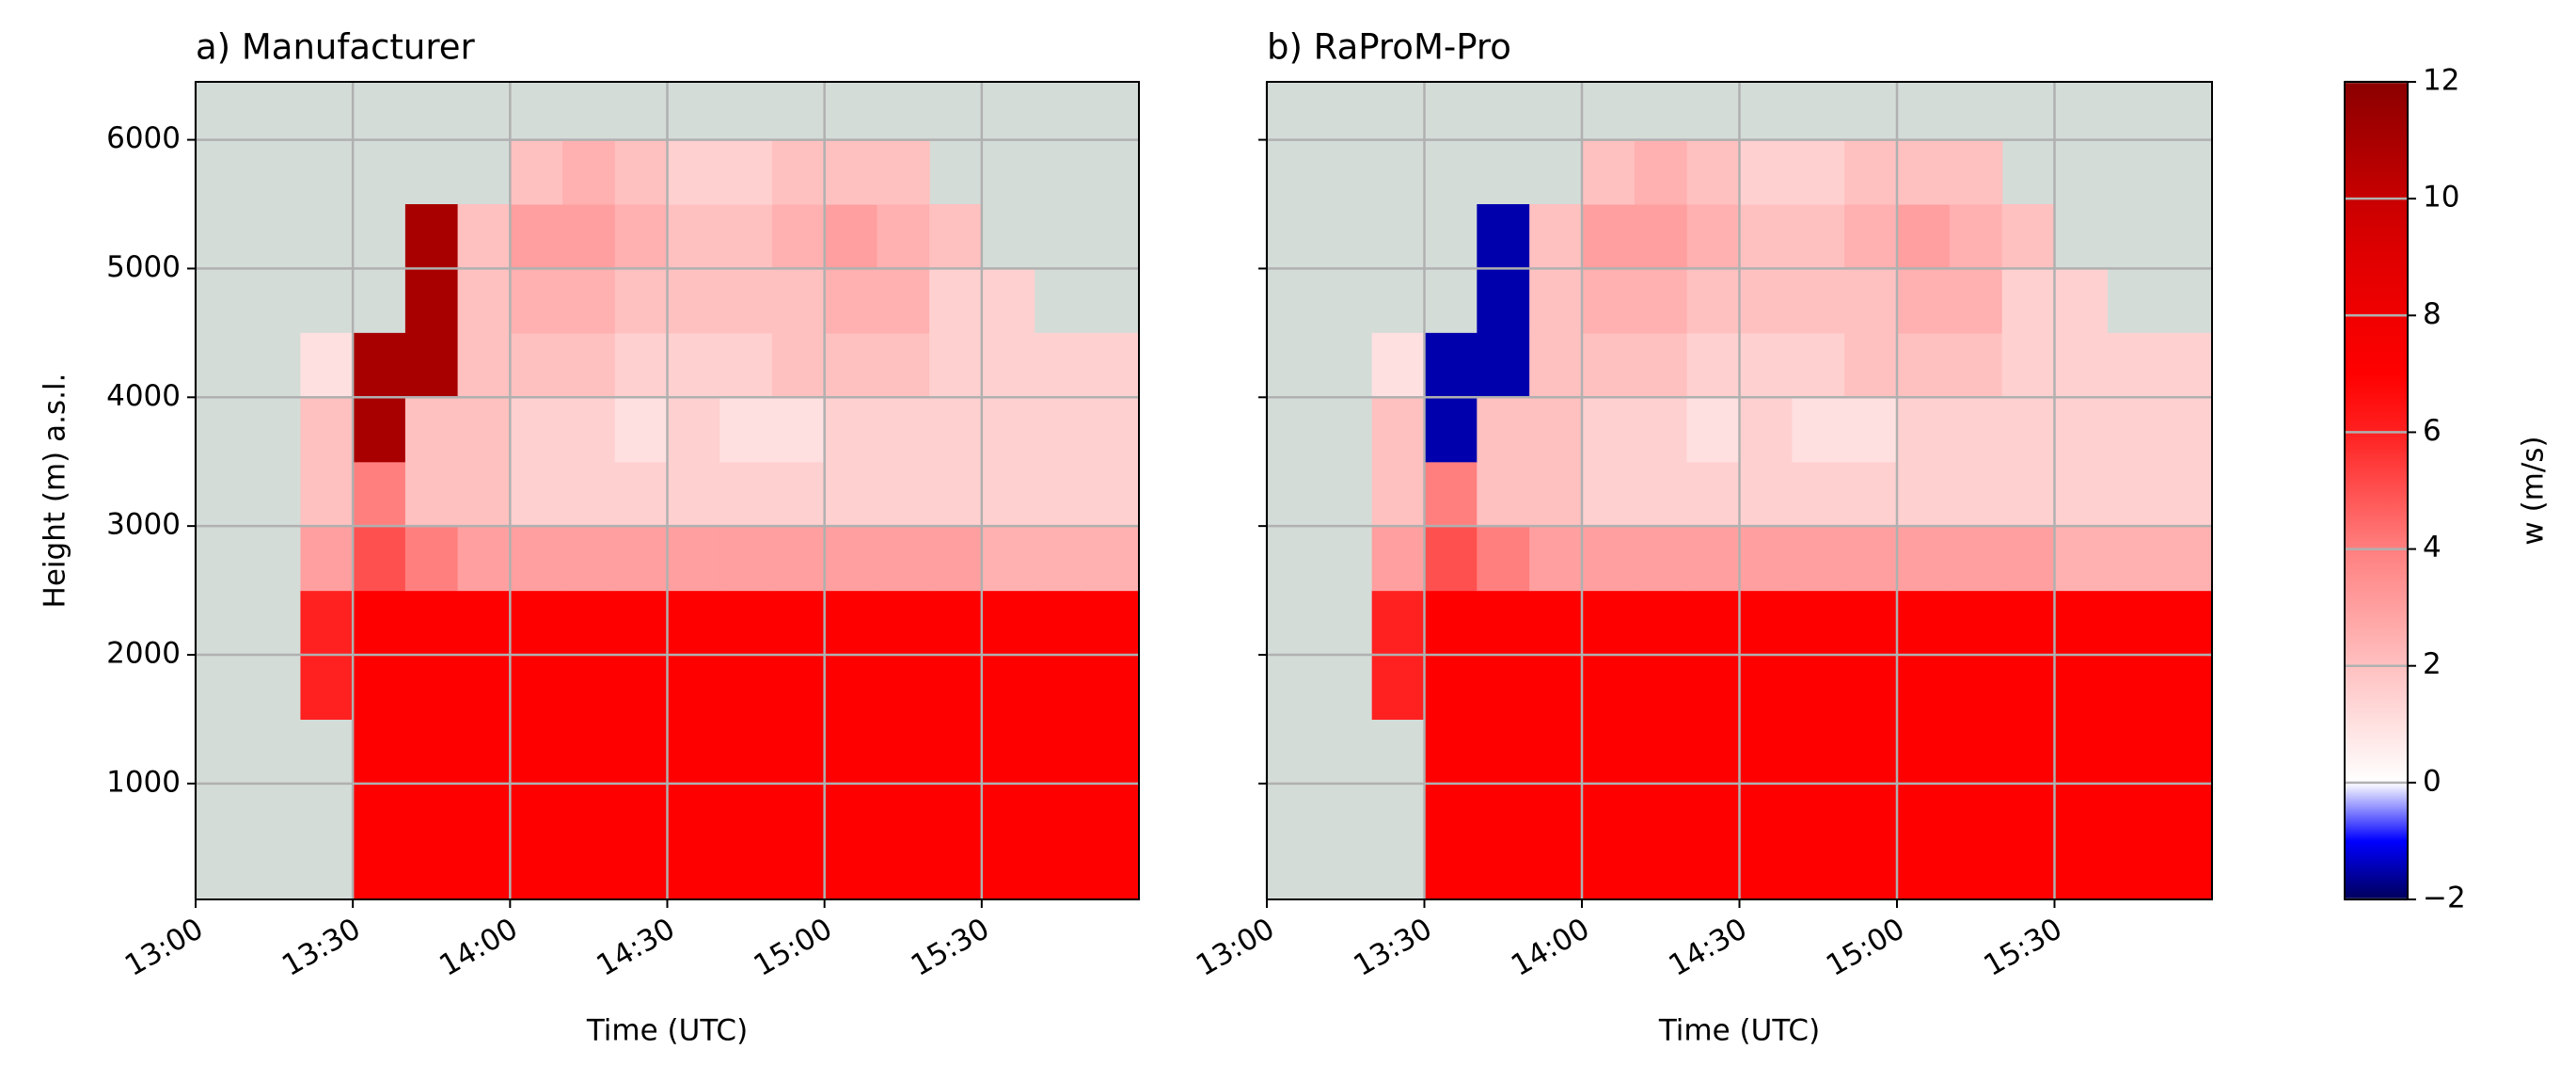  Describe the element at coordinates (2441, 81) in the screenshot. I see `colorbar-tick-label: 12` at that location.